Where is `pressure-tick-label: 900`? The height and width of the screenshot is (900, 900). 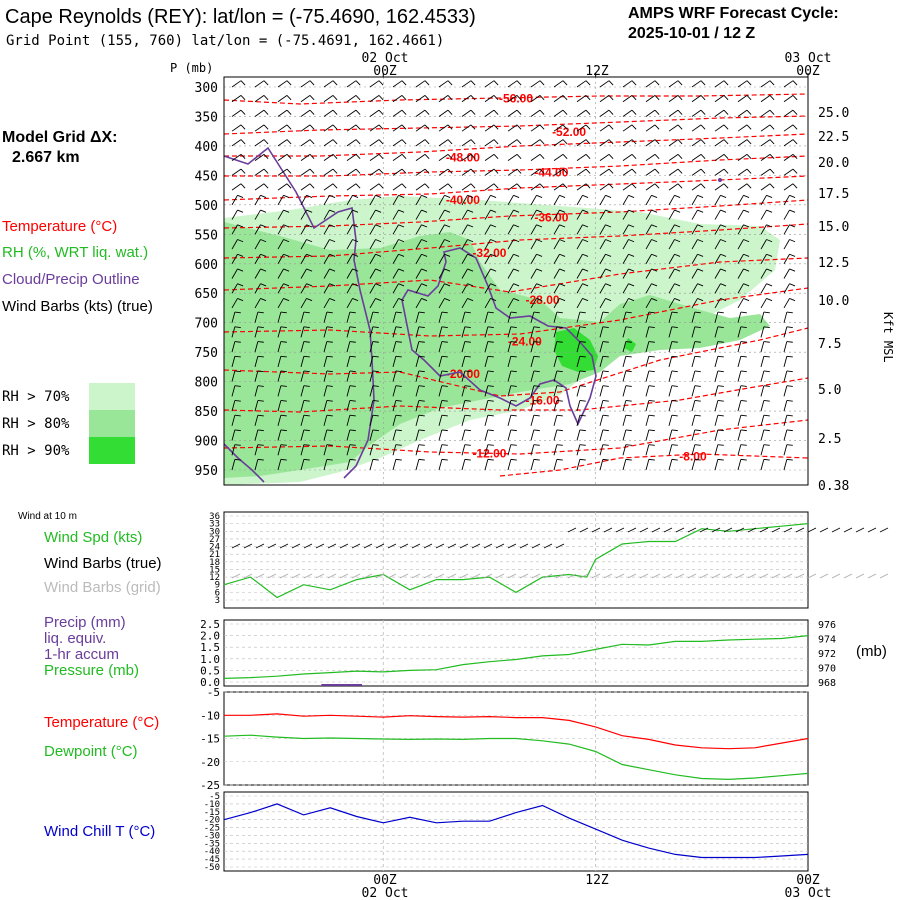 pressure-tick-label: 900 is located at coordinates (206, 442).